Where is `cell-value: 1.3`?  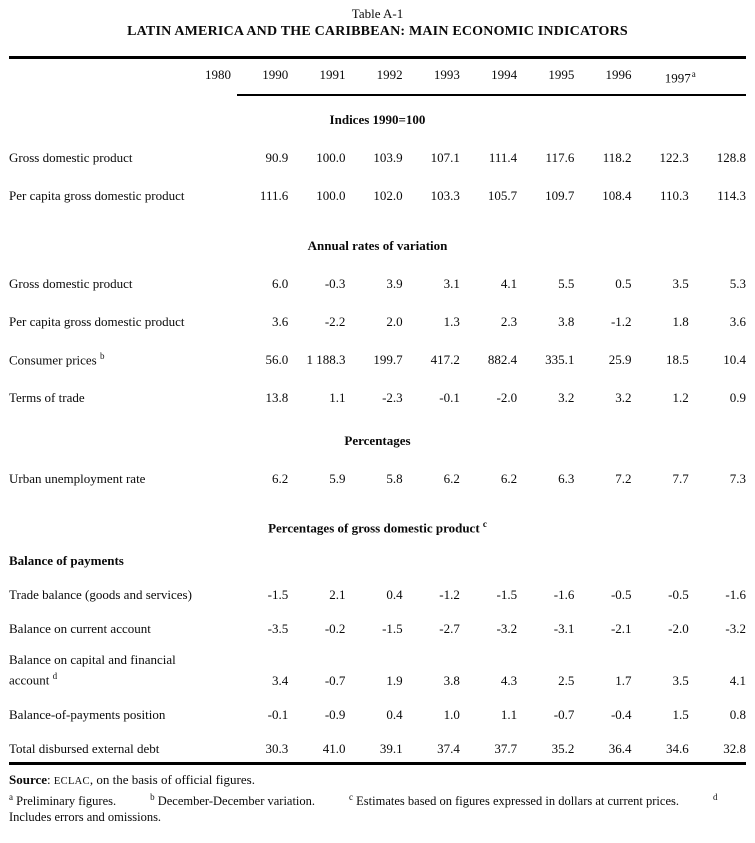
cell-value: 1.3 is located at coordinates (451, 322).